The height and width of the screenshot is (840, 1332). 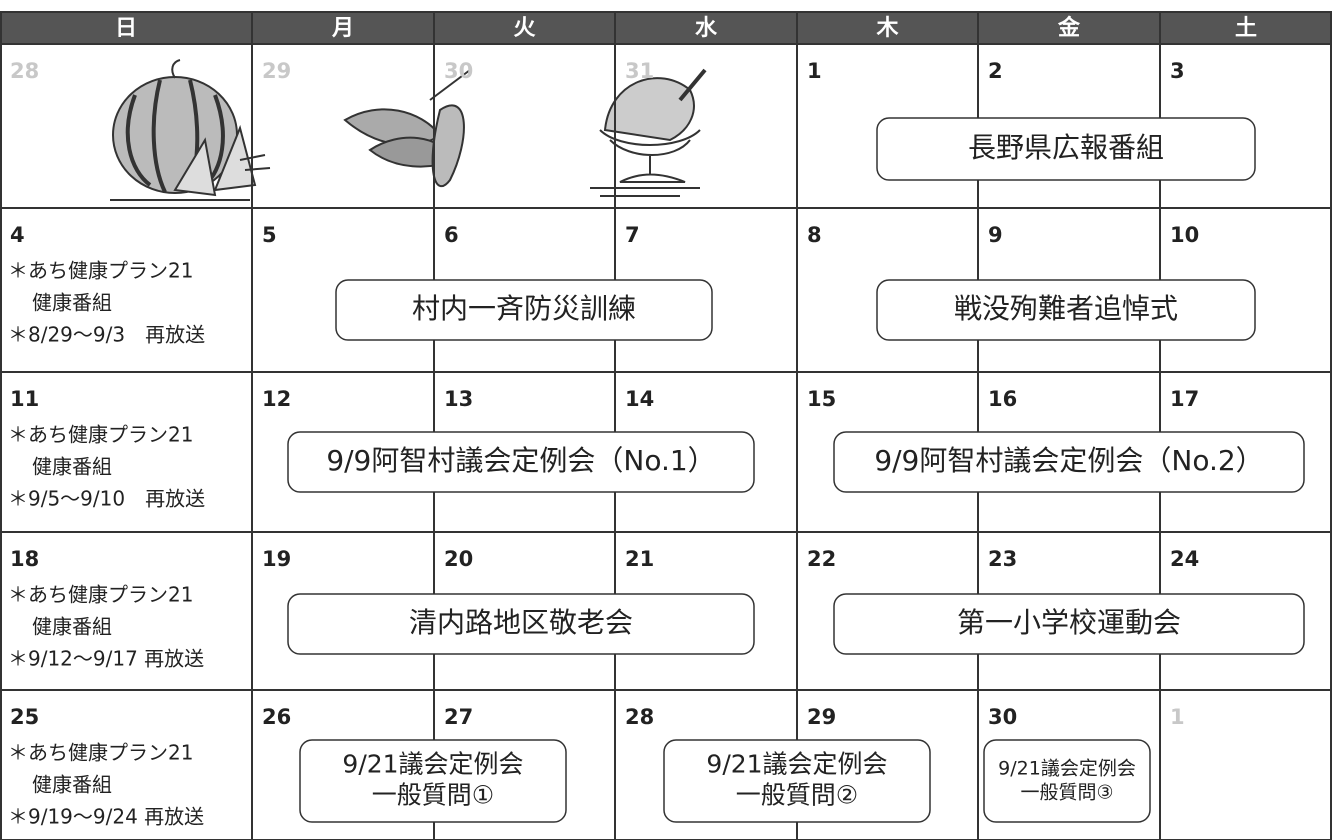 I want to click on sunday-note: ＊8/29〜9/3 再放送, so click(x=106, y=335).